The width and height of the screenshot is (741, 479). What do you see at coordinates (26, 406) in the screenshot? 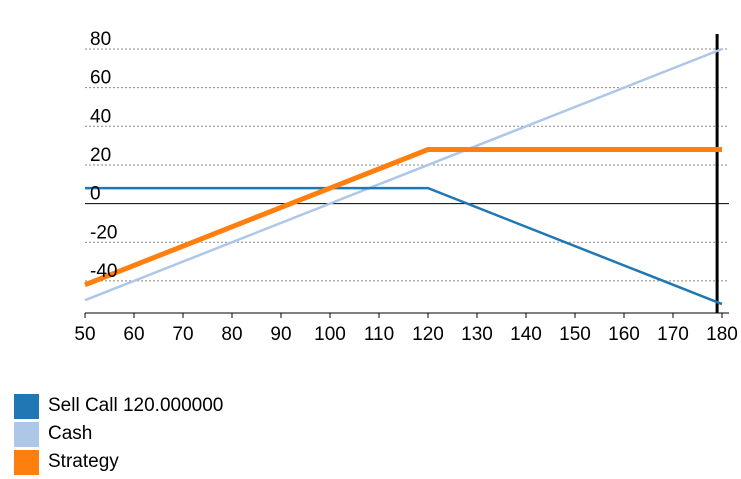
I see `legend-swatch-sell-call` at bounding box center [26, 406].